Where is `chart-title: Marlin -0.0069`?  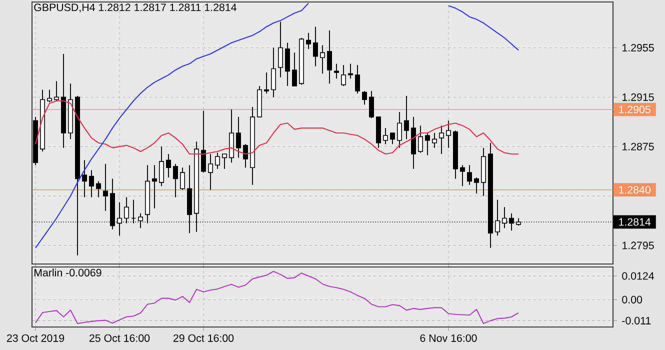 chart-title: Marlin -0.0069 is located at coordinates (68, 272).